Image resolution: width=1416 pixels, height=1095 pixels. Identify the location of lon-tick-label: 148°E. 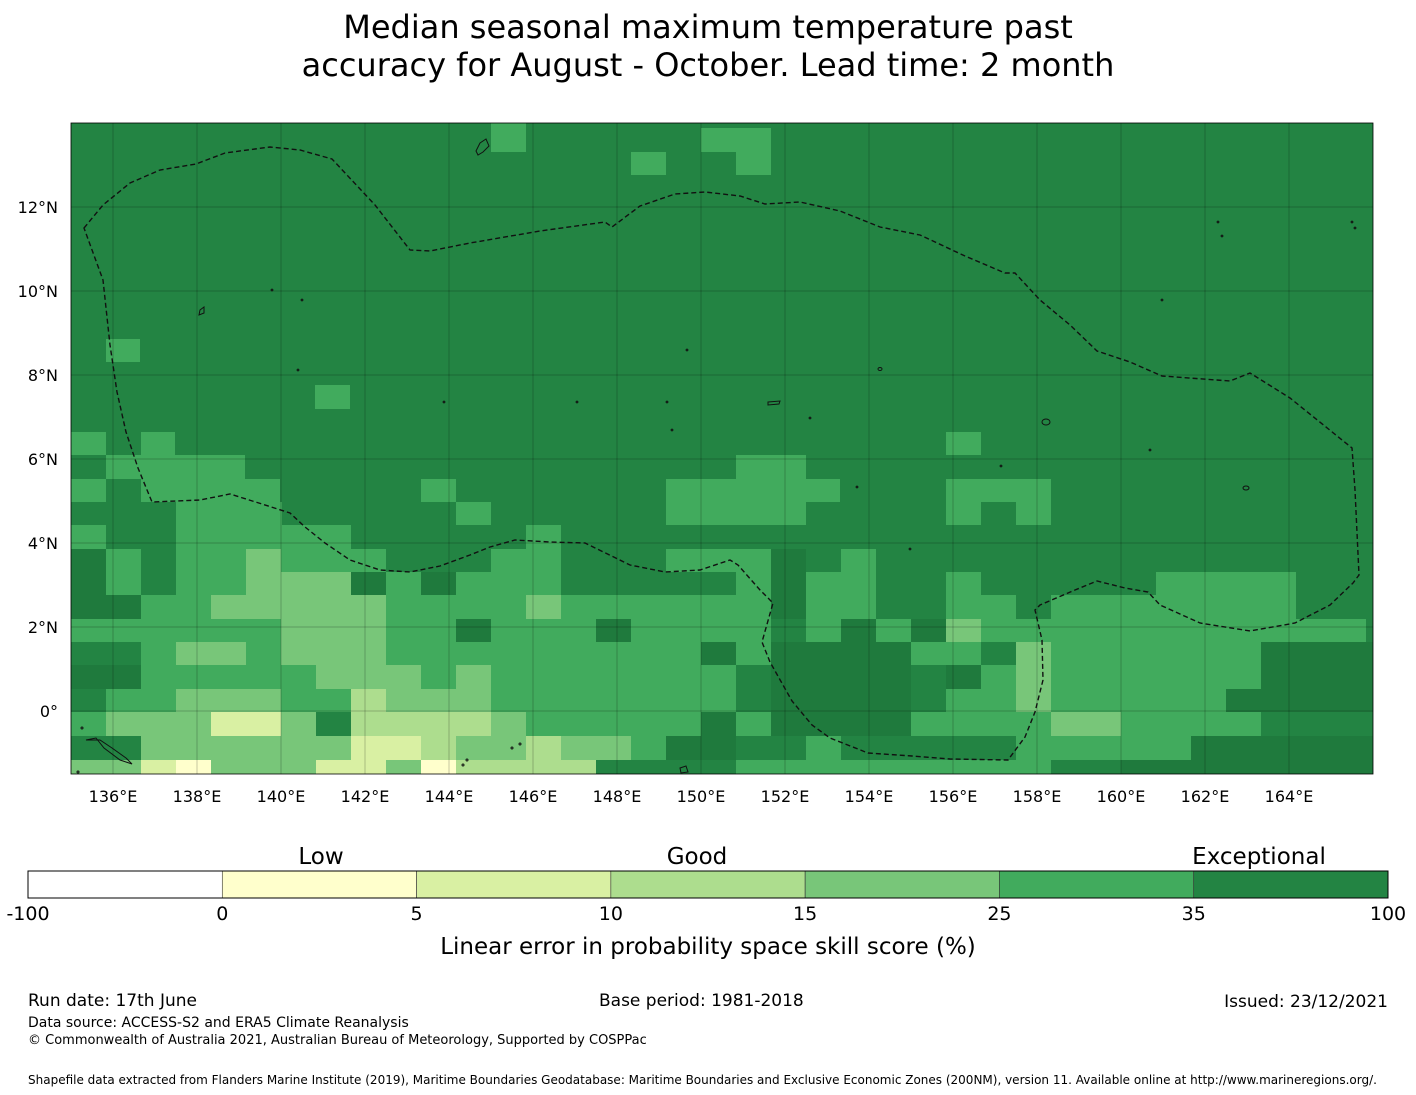
(617, 796).